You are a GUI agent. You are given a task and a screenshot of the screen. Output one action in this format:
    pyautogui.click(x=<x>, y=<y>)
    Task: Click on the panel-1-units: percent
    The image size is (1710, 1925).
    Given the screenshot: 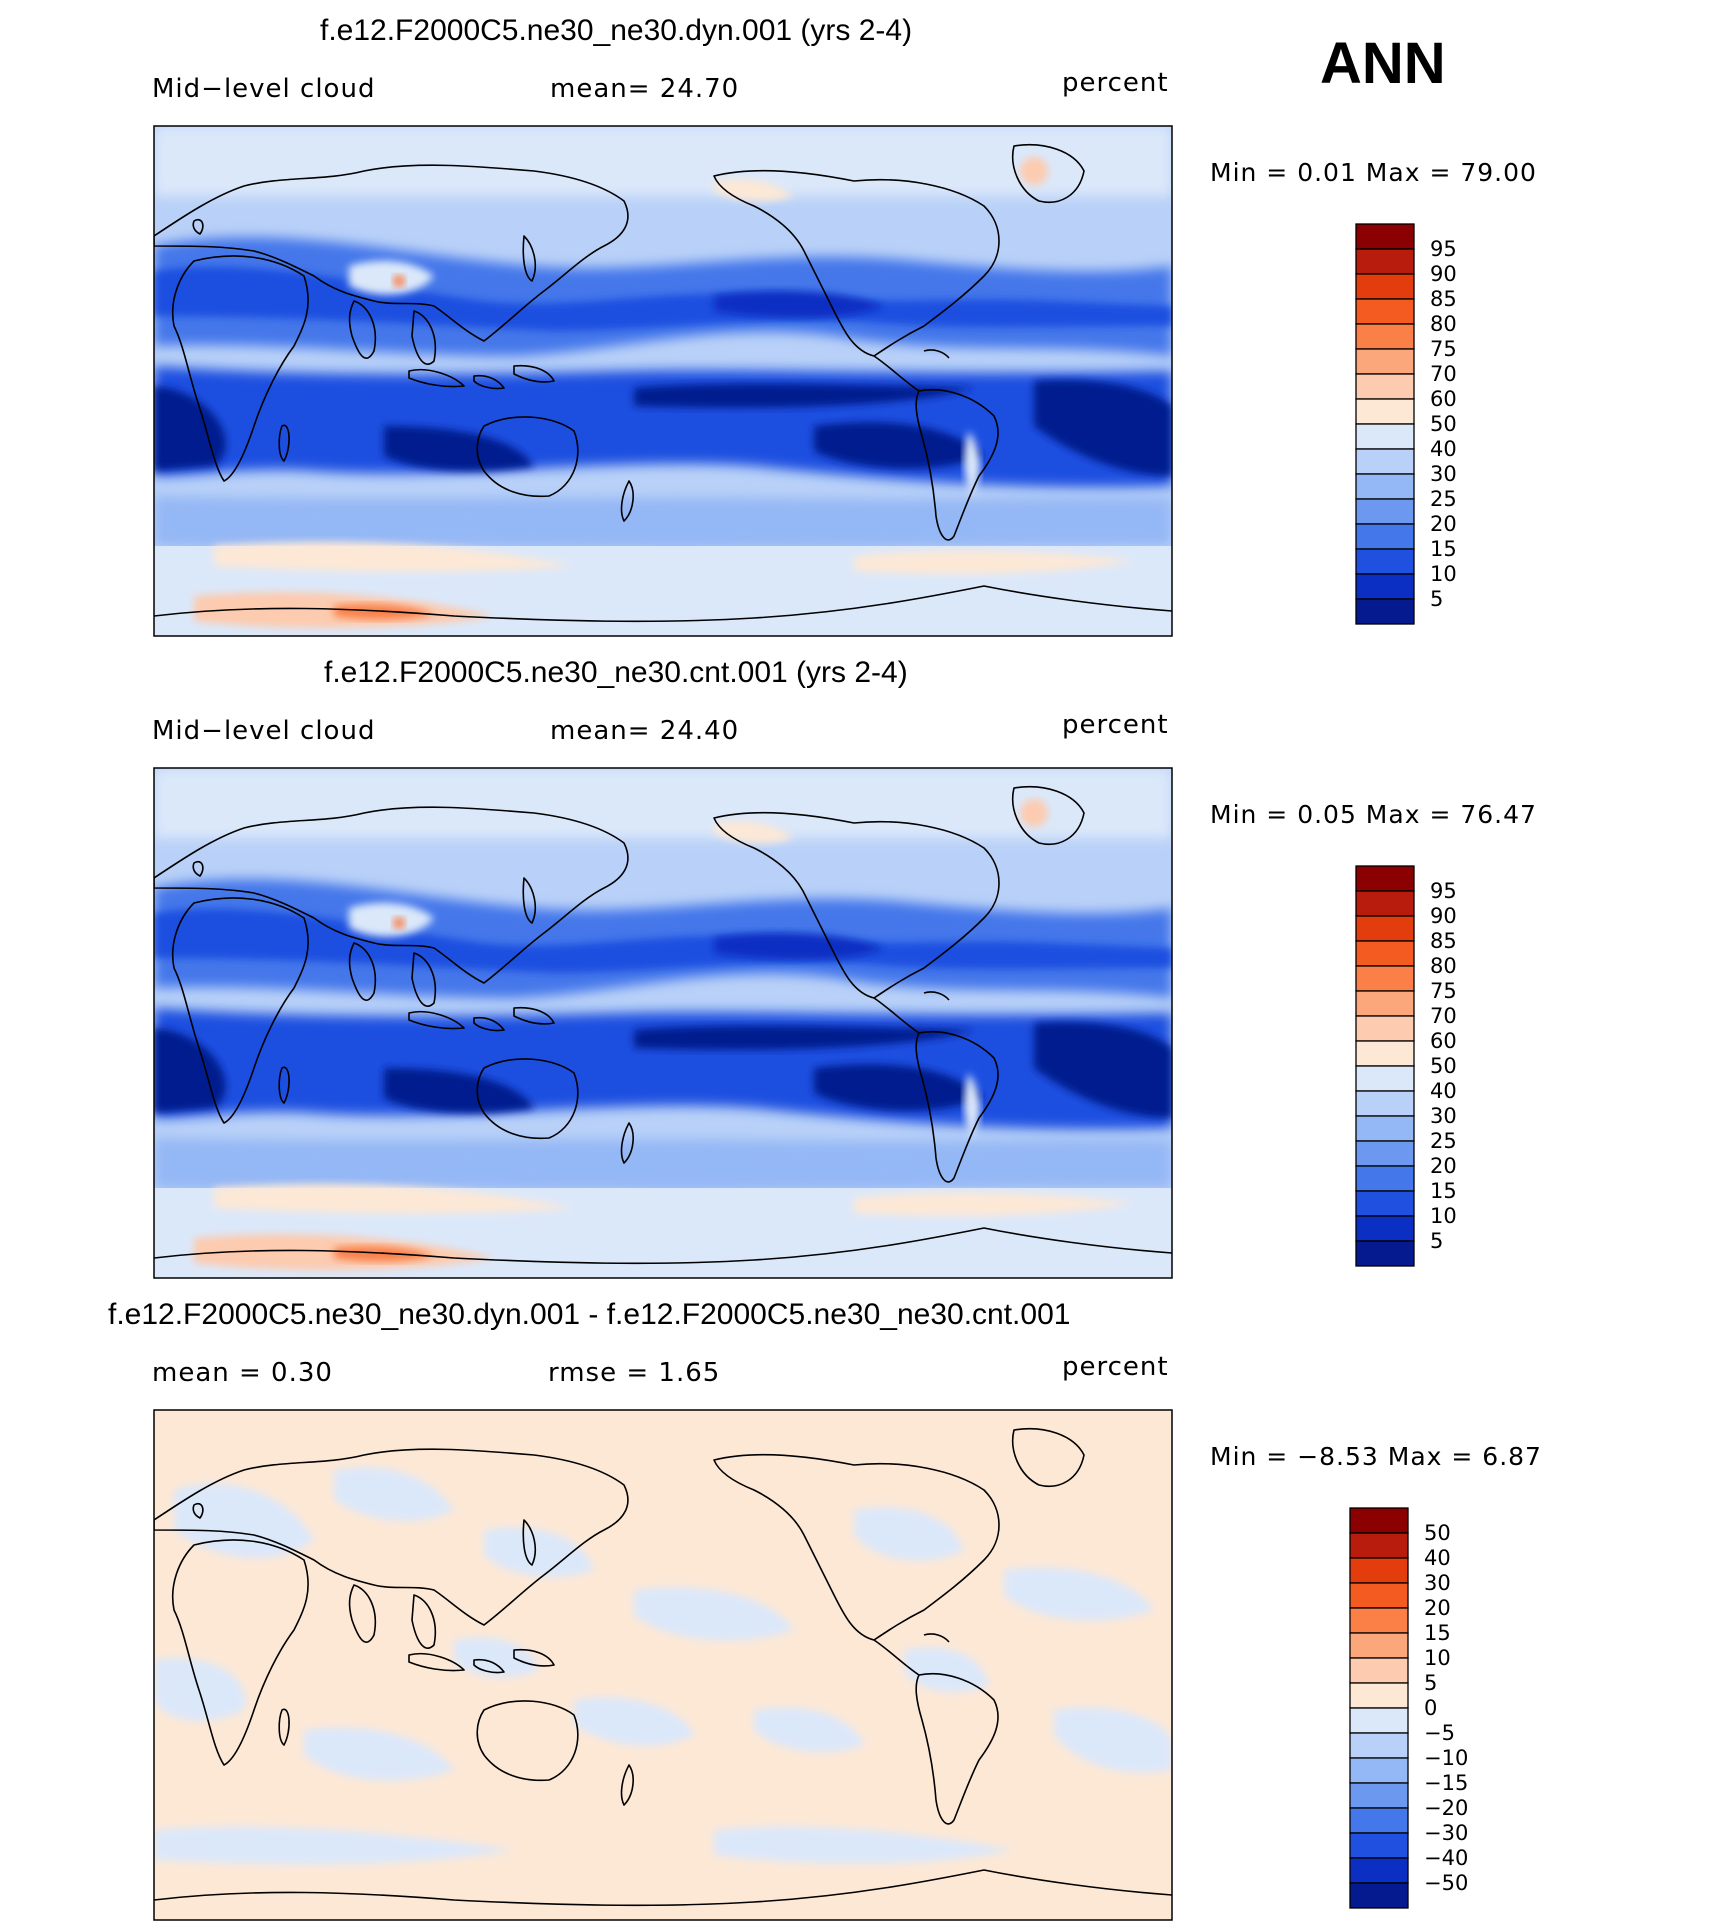 What is the action you would take?
    pyautogui.click(x=1115, y=83)
    